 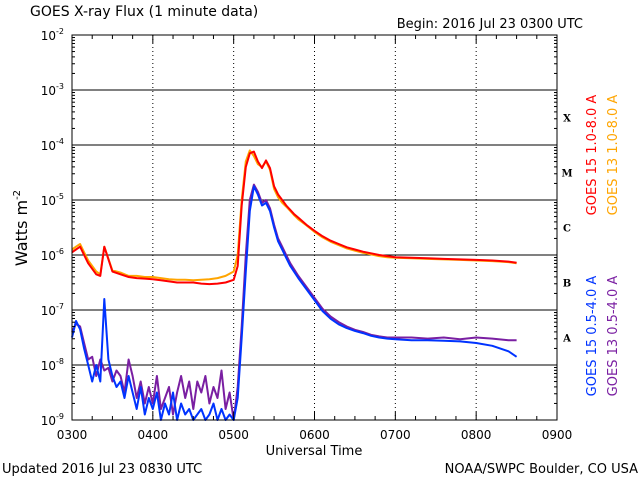 I want to click on flare-class-labels: X M C B A, so click(x=566, y=229).